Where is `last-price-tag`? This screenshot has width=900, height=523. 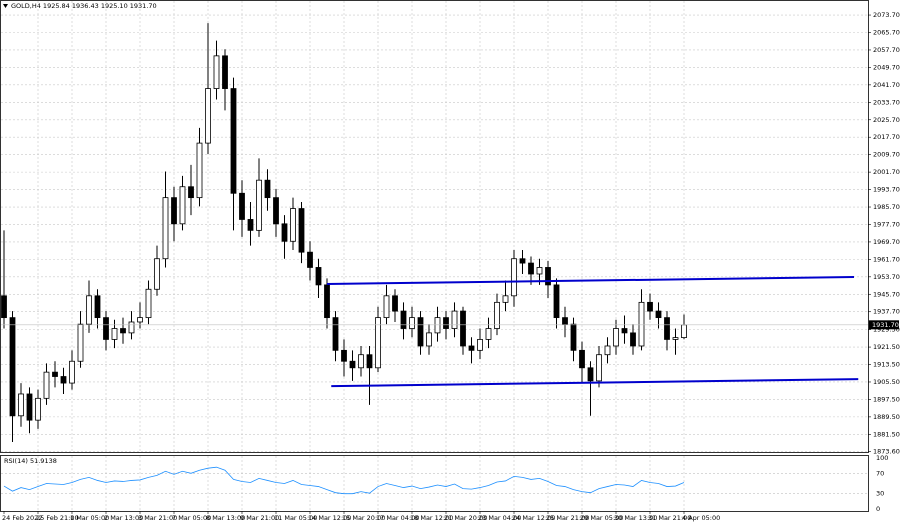 last-price-tag is located at coordinates (884, 325).